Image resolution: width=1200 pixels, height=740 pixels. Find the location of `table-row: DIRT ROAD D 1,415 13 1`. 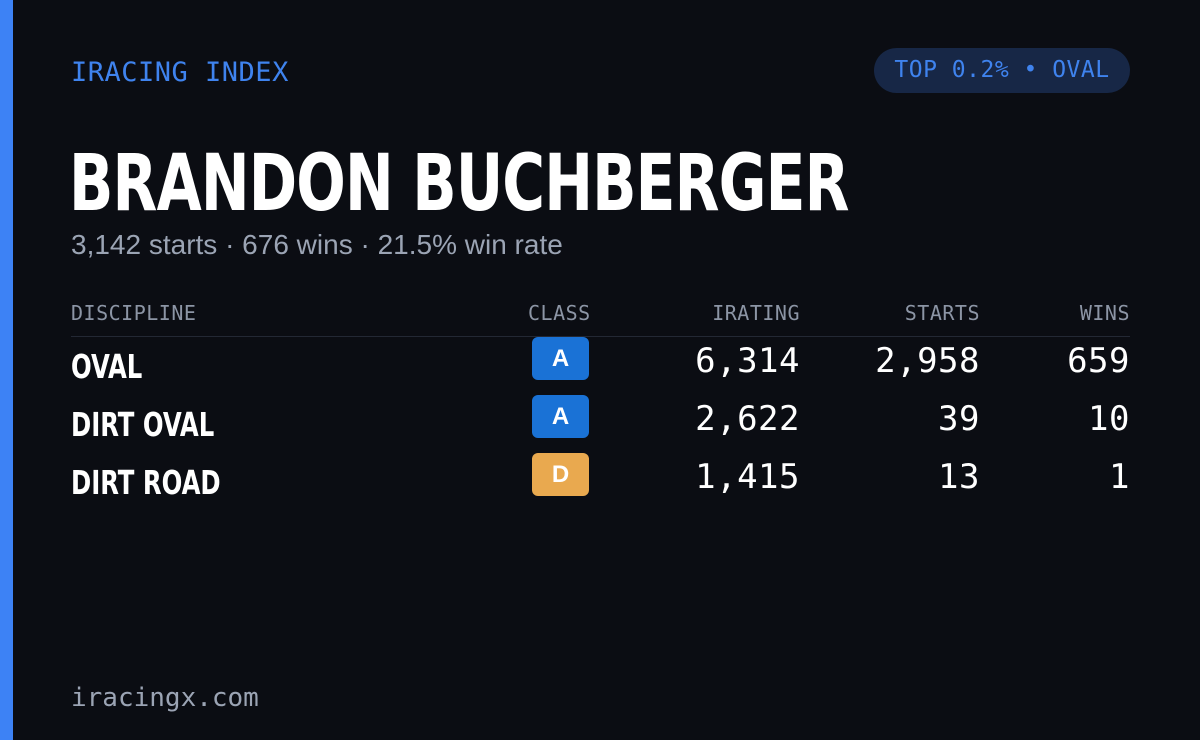

table-row: DIRT ROAD D 1,415 13 1 is located at coordinates (600, 482).